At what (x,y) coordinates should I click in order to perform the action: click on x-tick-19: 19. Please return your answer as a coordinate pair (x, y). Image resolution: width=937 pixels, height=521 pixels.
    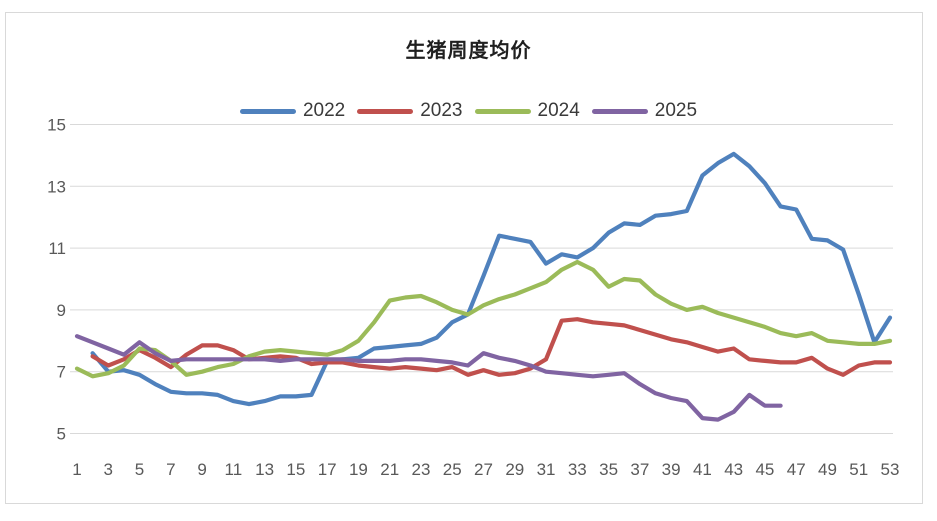
    Looking at the image, I should click on (358, 469).